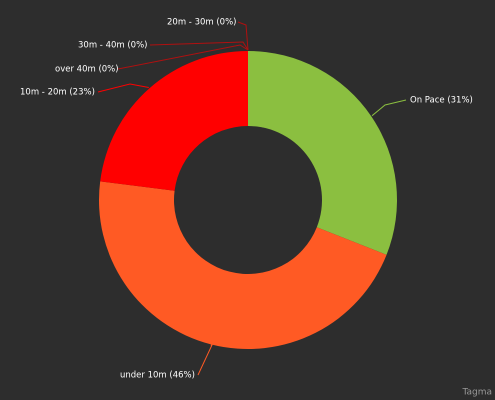 This screenshot has width=495, height=400. What do you see at coordinates (157, 376) in the screenshot?
I see `data-label: under 10m (46%)` at bounding box center [157, 376].